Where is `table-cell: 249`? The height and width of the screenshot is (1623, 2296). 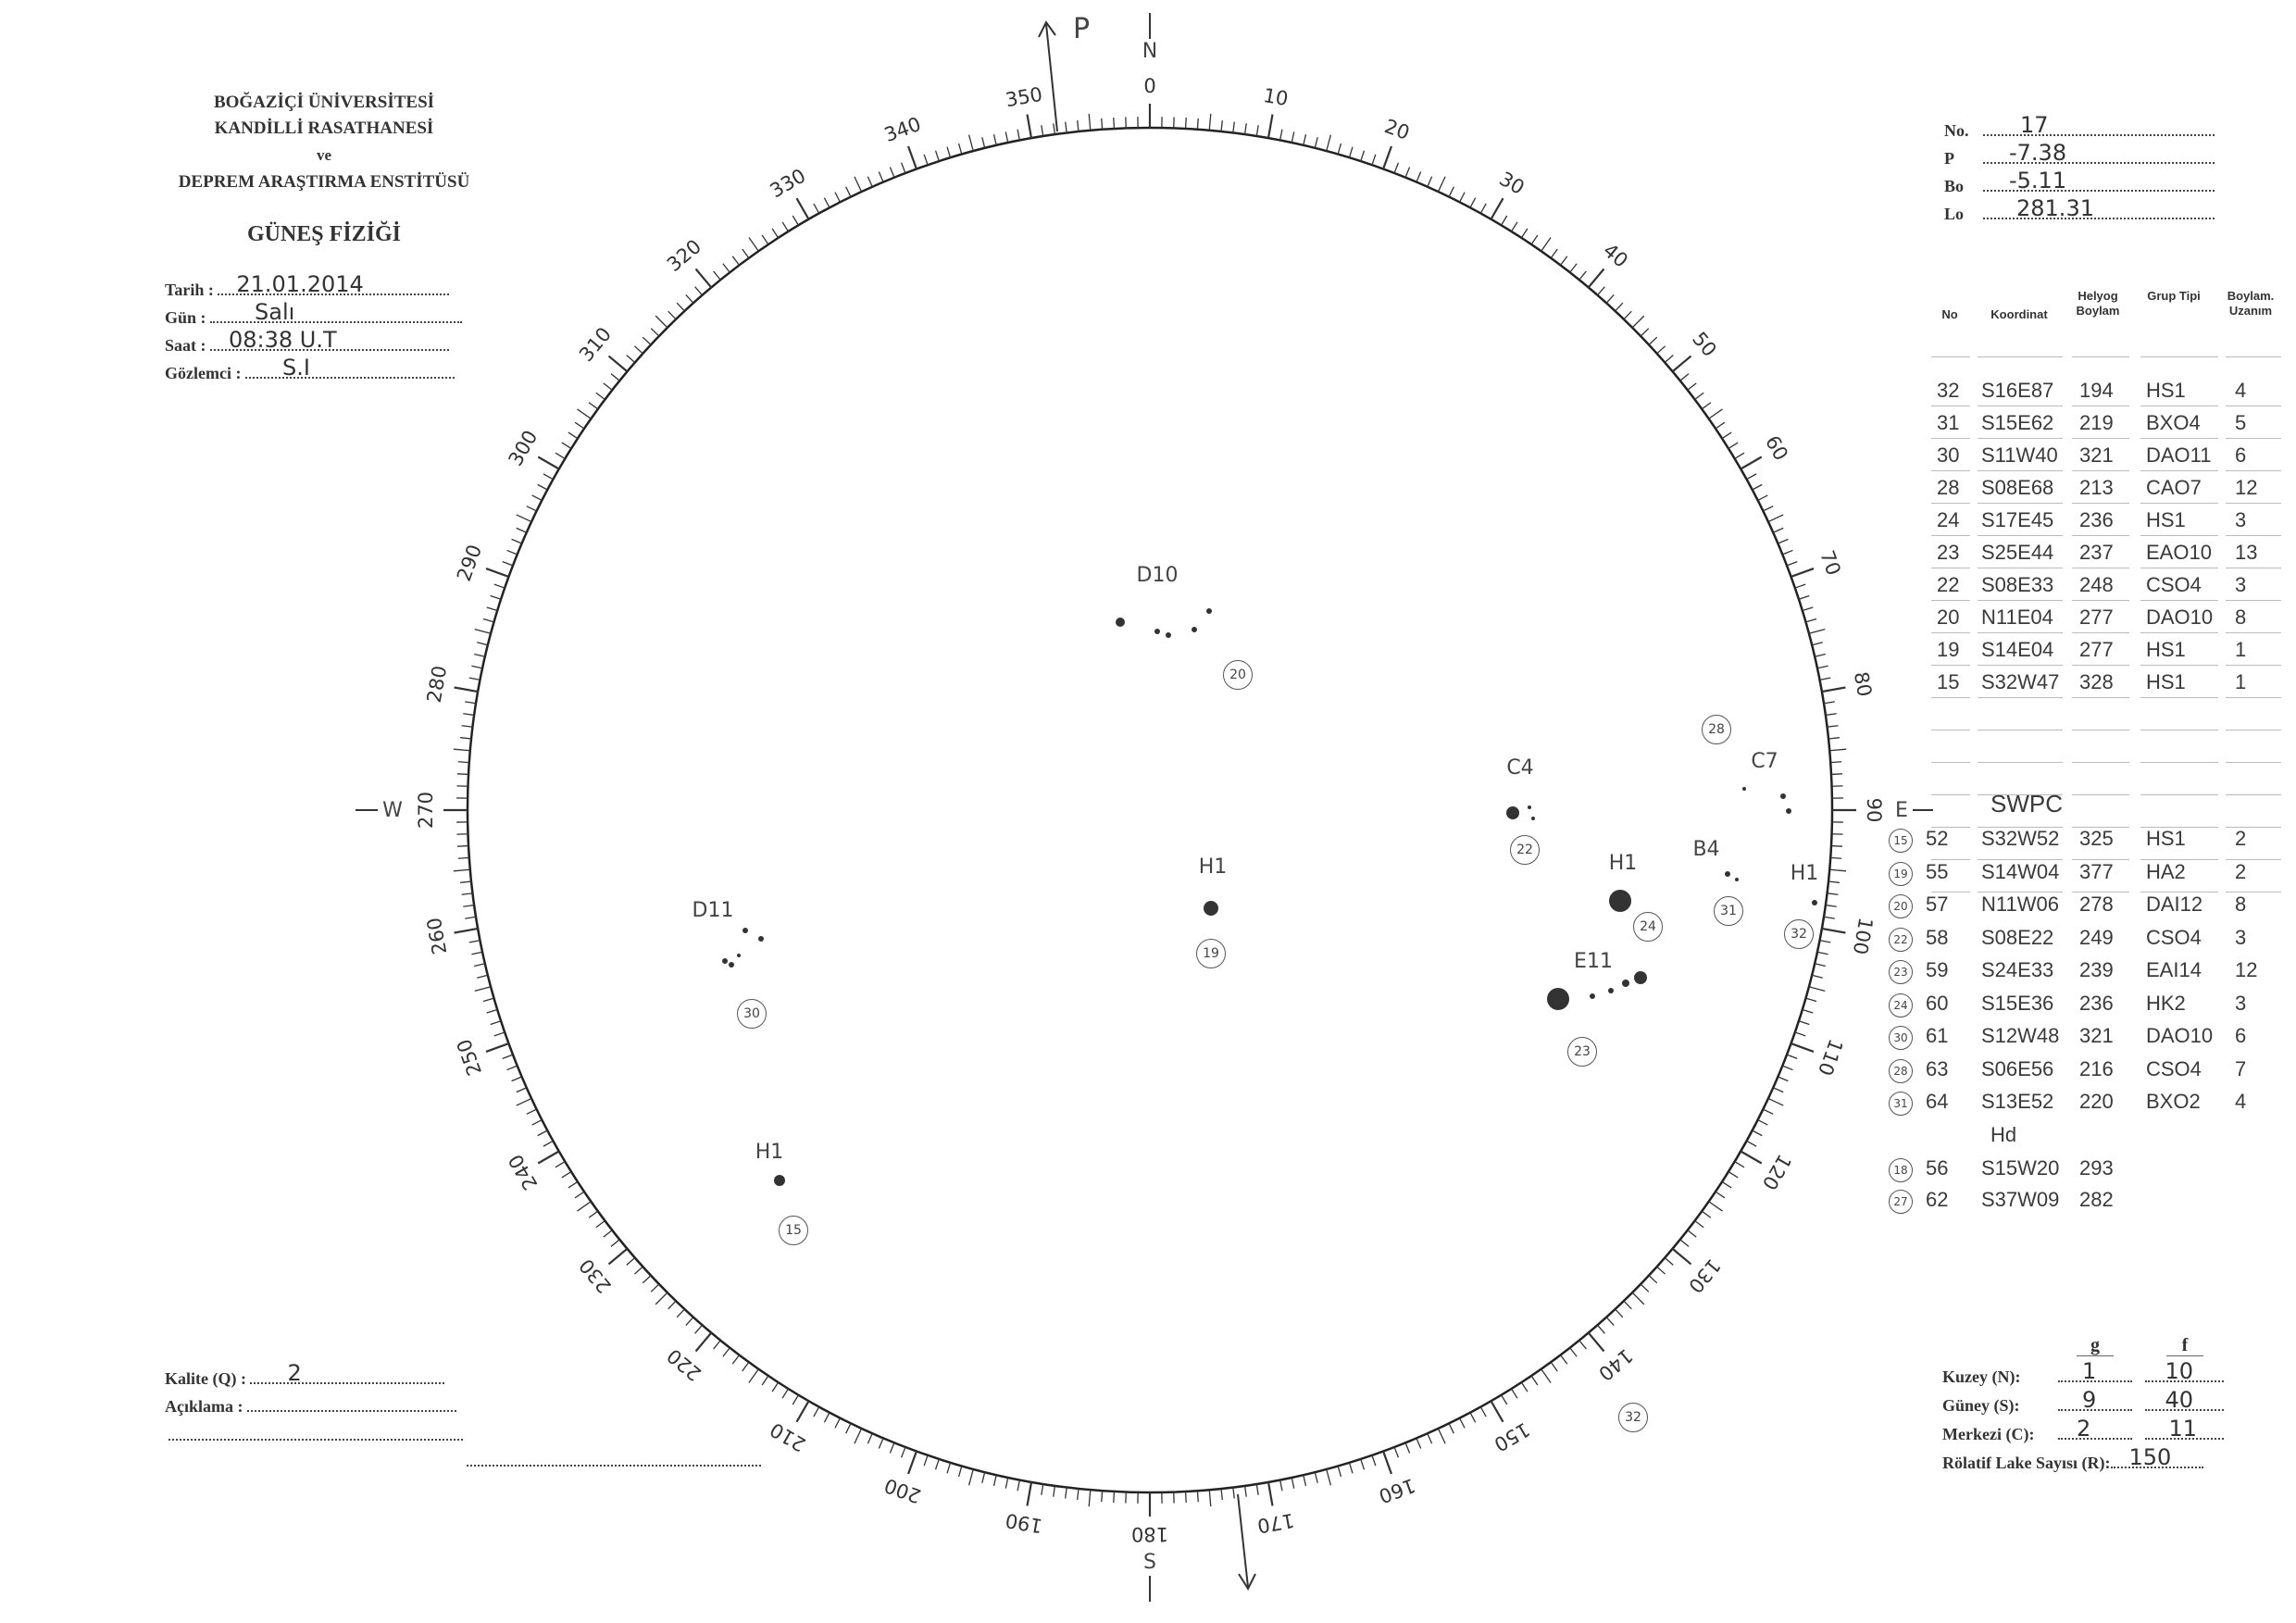 table-cell: 249 is located at coordinates (2096, 937).